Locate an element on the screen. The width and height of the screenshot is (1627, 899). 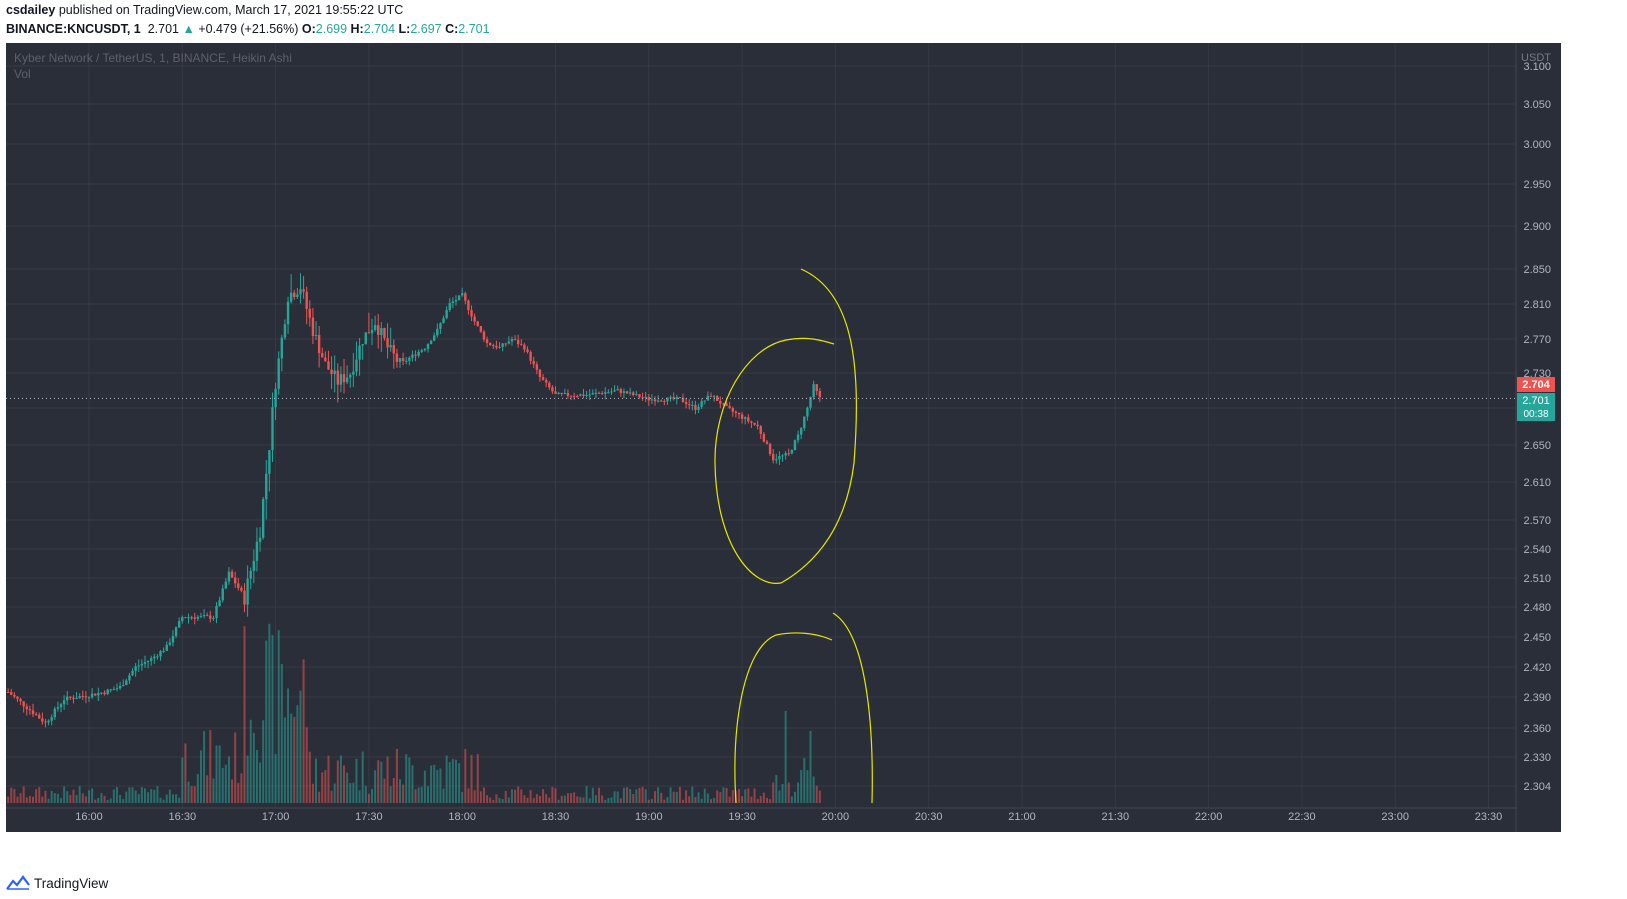
x-tick-label: 17:30 is located at coordinates (369, 817).